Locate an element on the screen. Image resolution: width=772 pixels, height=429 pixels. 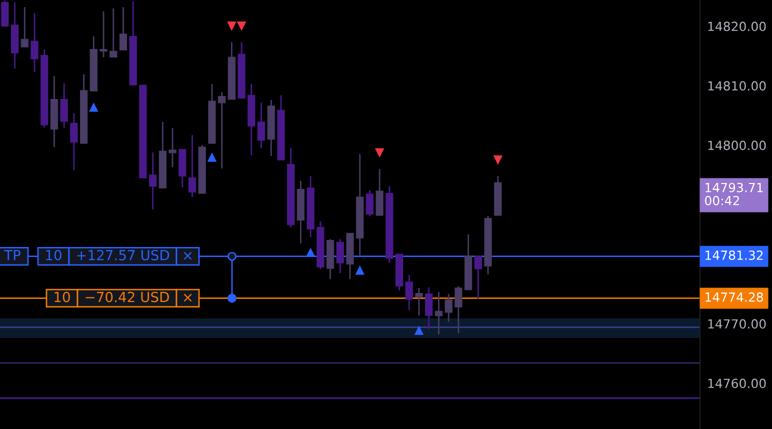
ref-line-label: 14781.32 is located at coordinates (734, 255).